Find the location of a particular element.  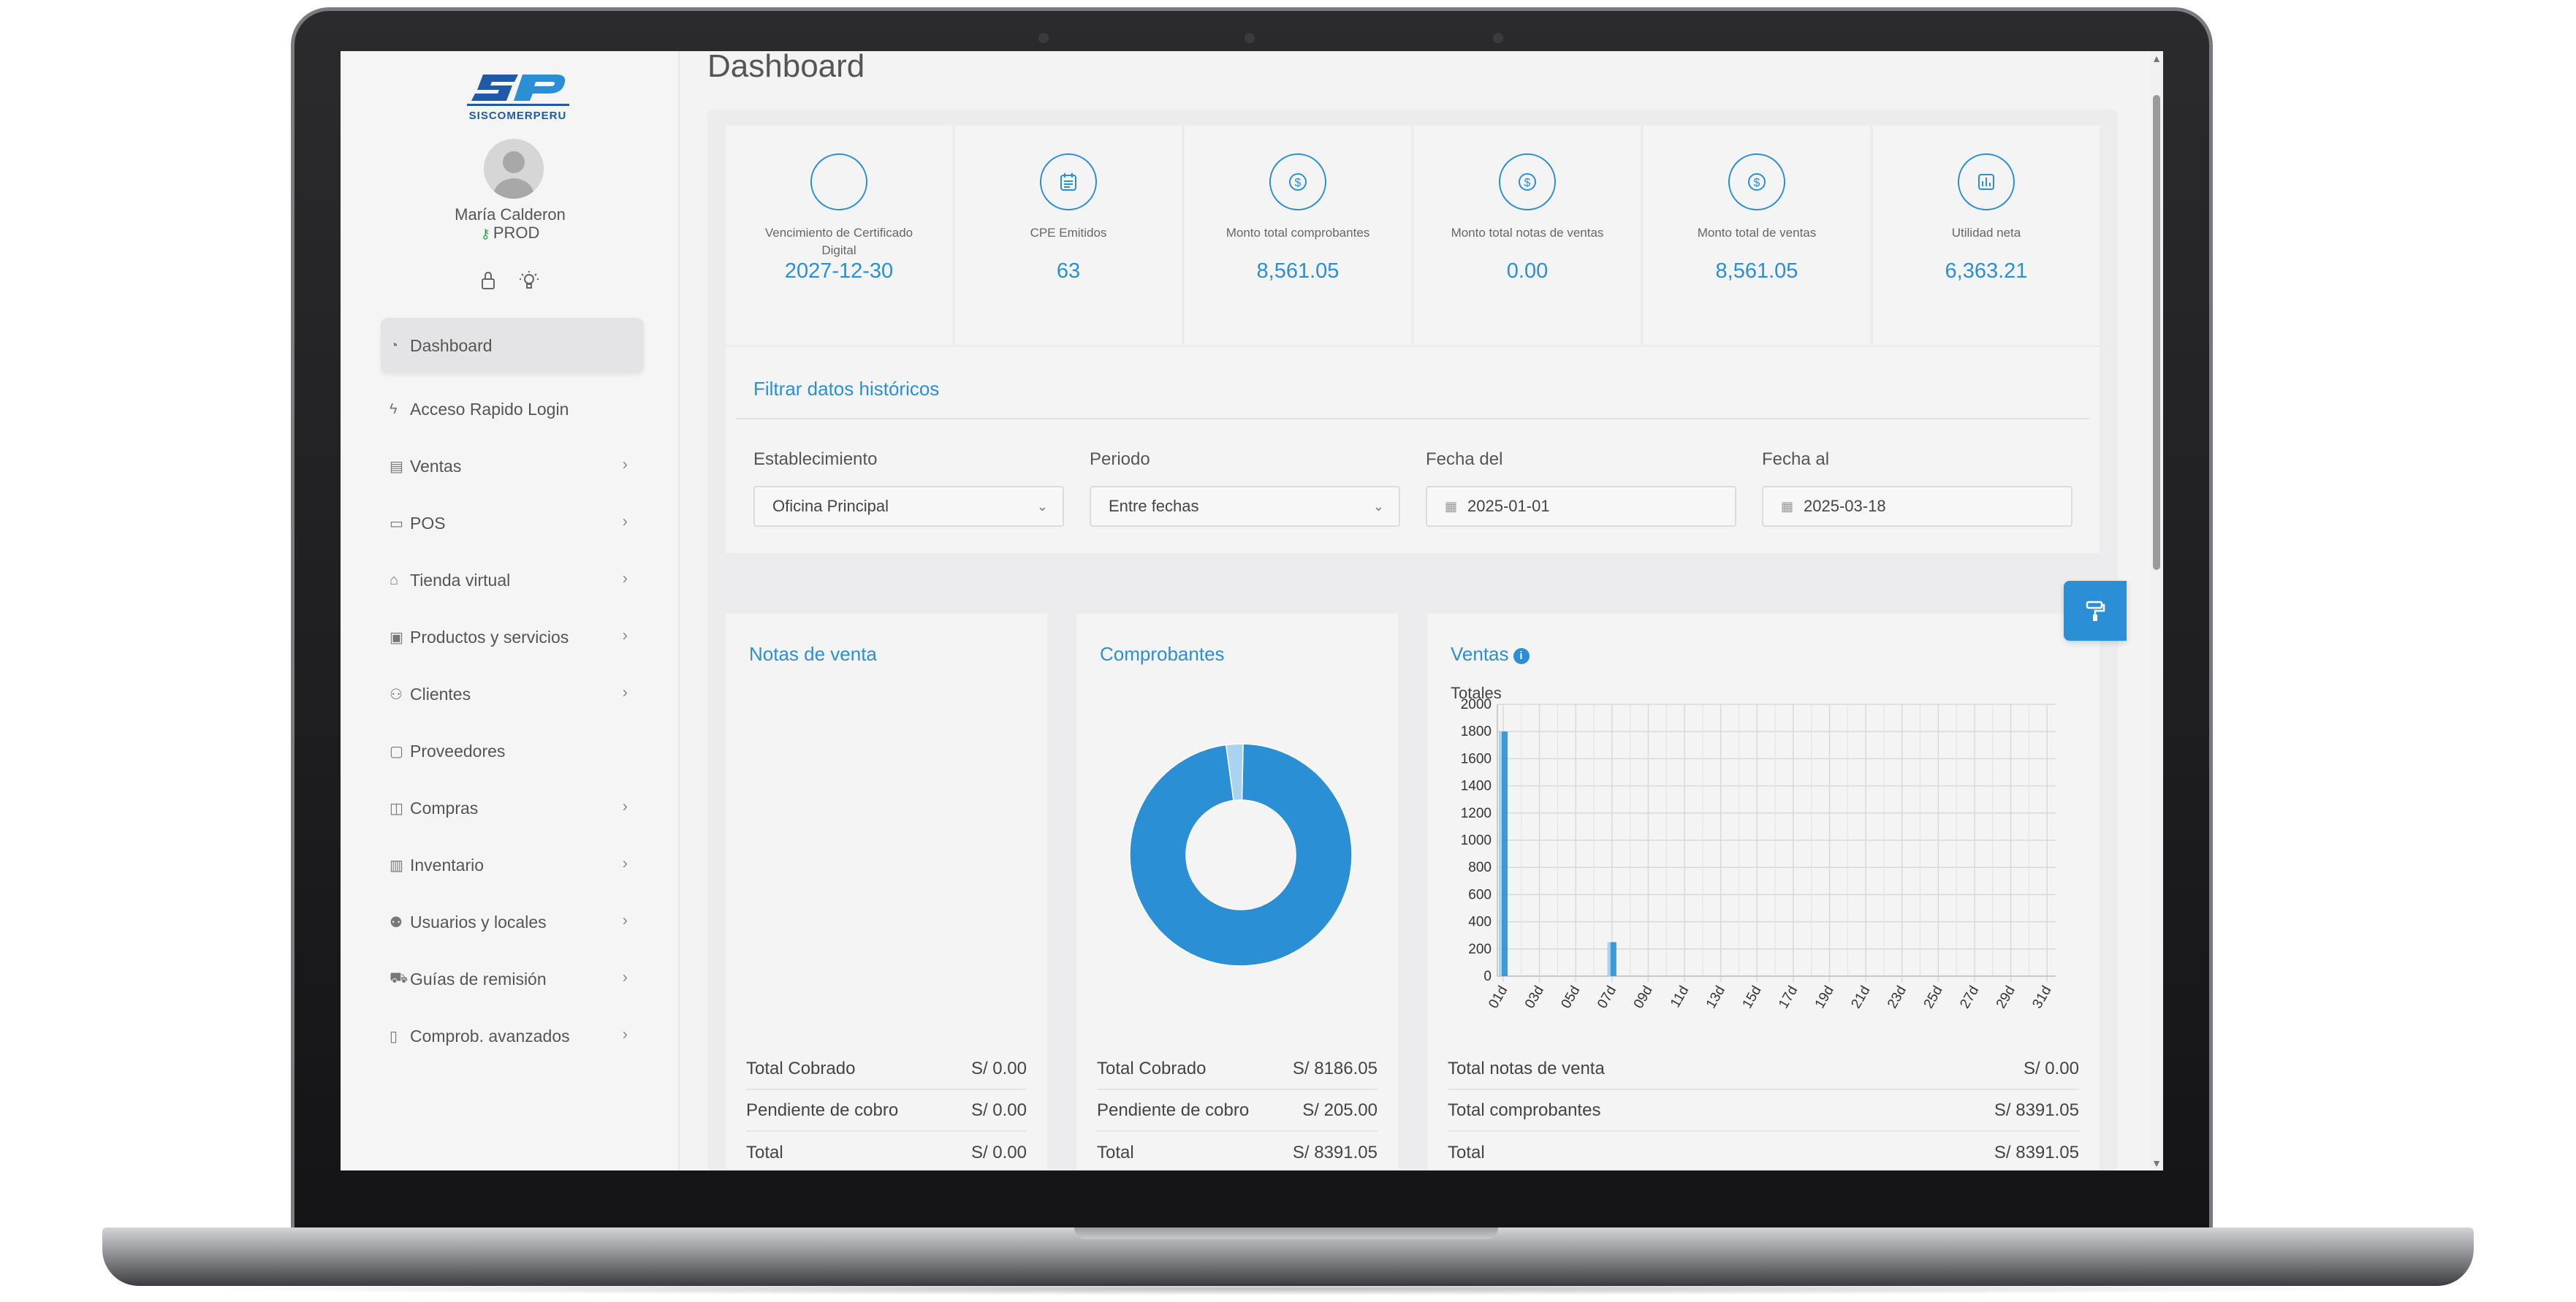

divider is located at coordinates (1412, 418).